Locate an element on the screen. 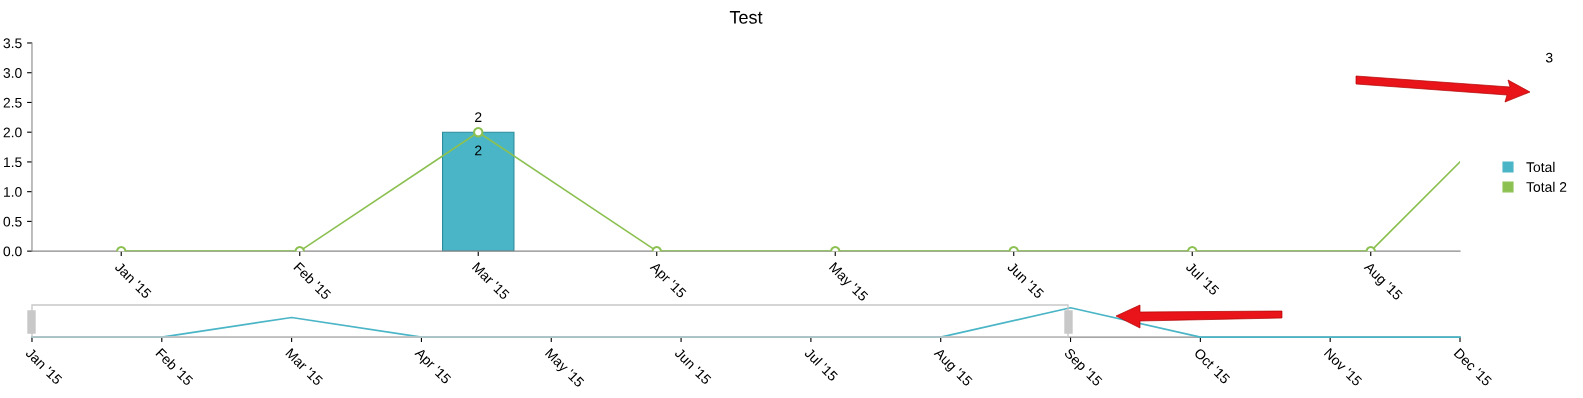 This screenshot has height=398, width=1583. y-tick-label: 2.0 is located at coordinates (12, 132).